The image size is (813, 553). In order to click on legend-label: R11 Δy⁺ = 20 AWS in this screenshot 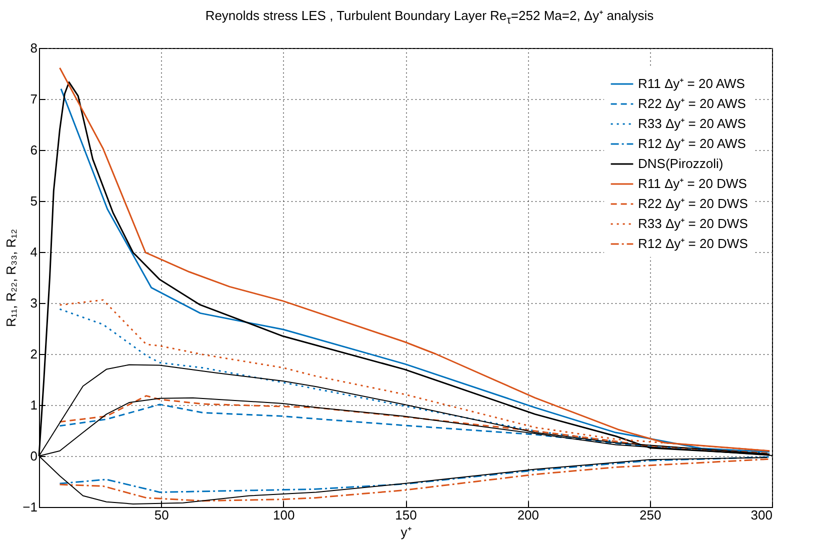, I will do `click(692, 83)`.